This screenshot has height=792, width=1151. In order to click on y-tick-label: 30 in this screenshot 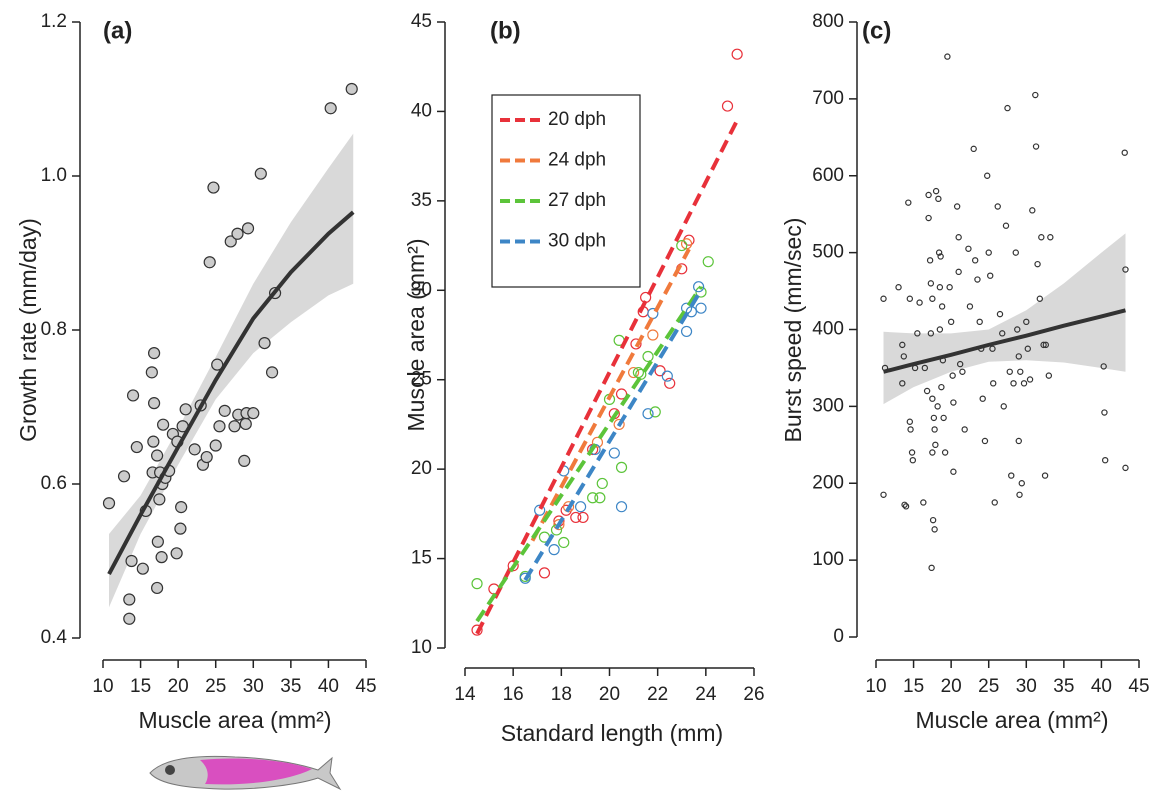, I will do `click(421, 289)`.